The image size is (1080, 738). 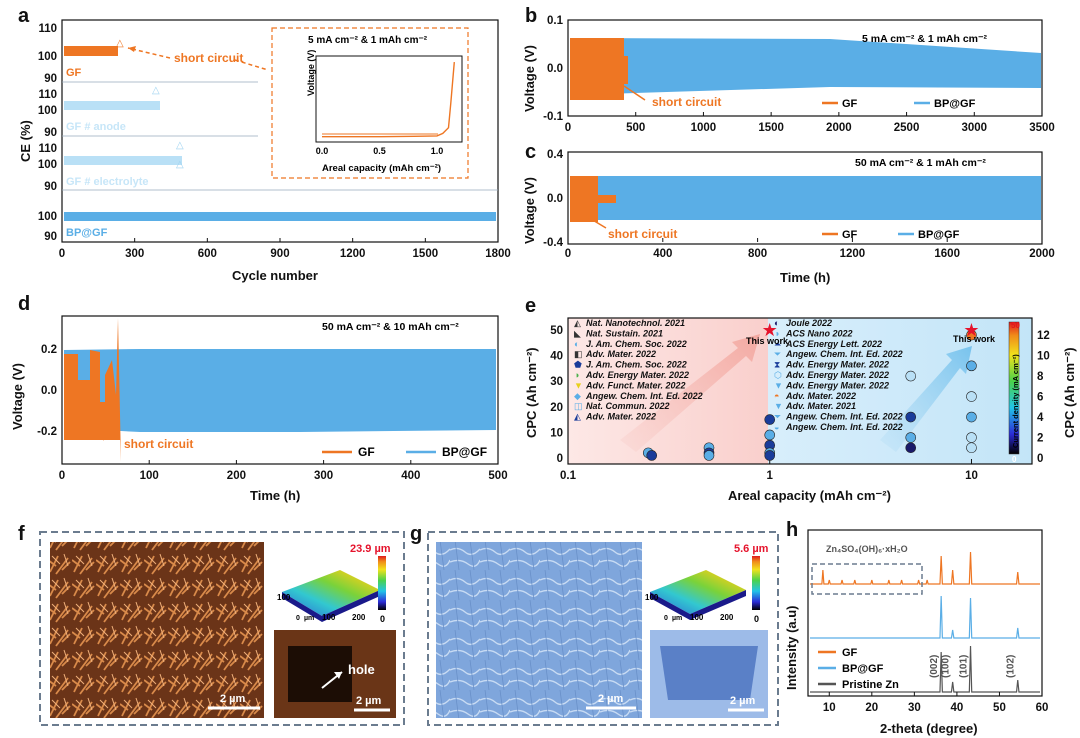 I want to click on y2-tick-label: 8, so click(x=1040, y=377).